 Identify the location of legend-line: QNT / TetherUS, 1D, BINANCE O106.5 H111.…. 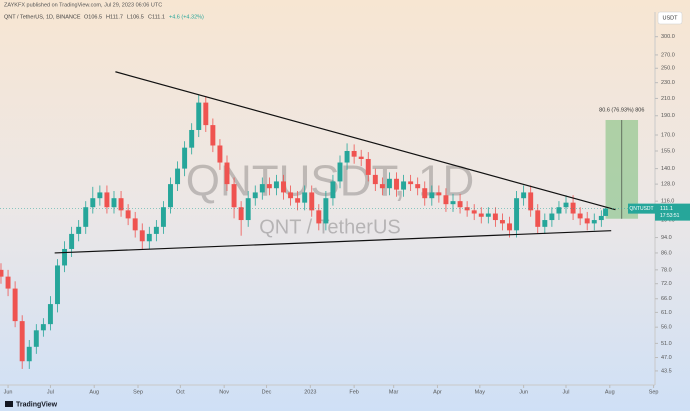
(104, 17).